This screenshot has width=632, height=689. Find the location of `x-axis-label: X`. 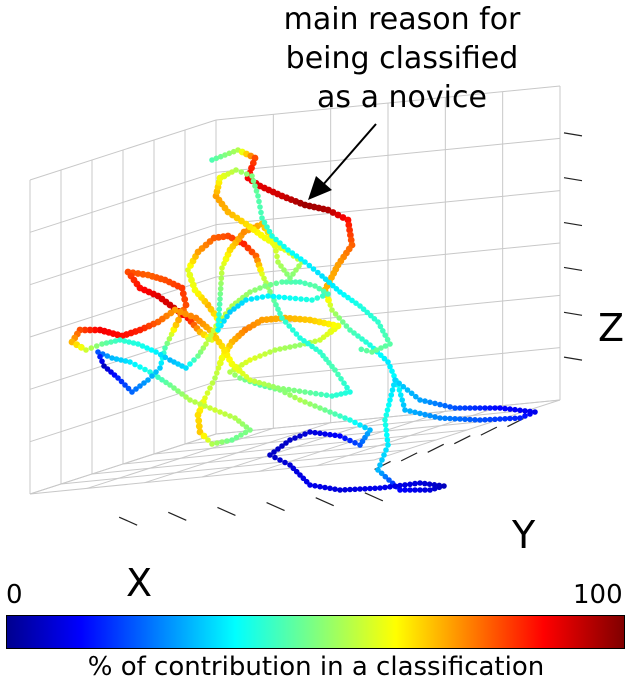

x-axis-label: X is located at coordinates (139, 583).